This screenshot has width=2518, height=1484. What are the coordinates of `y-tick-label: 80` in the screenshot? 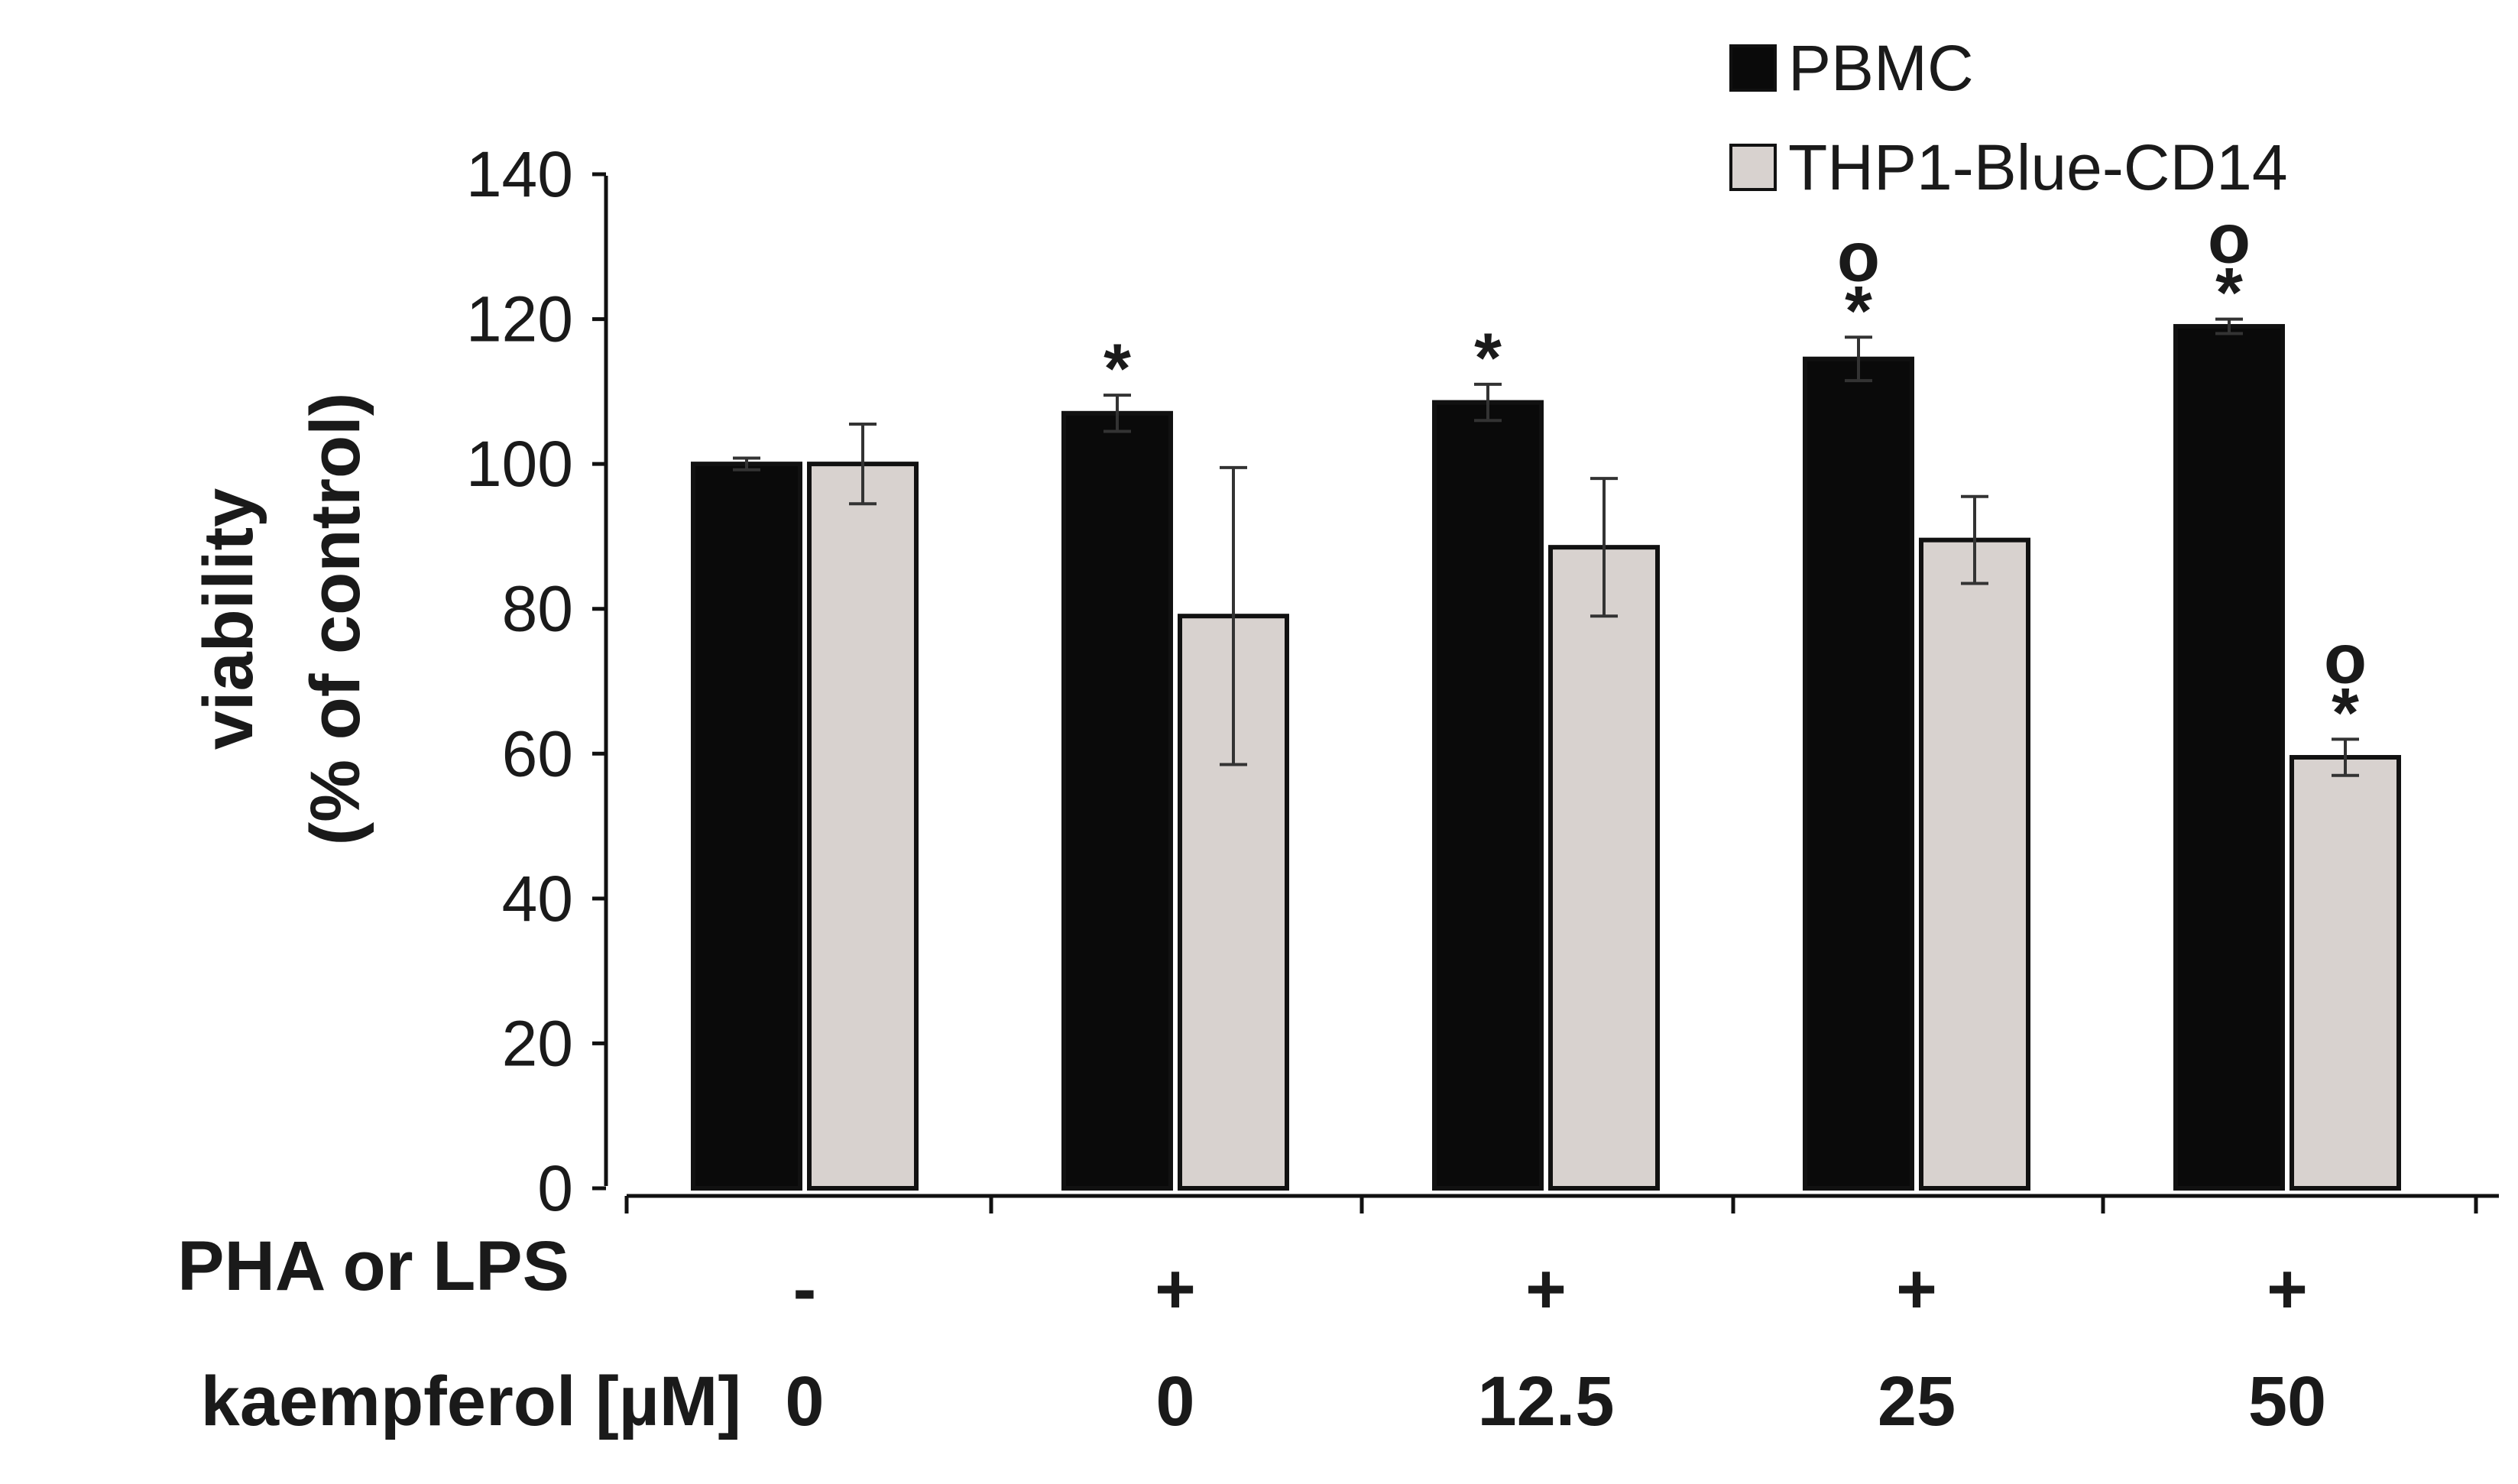 It's located at (537, 609).